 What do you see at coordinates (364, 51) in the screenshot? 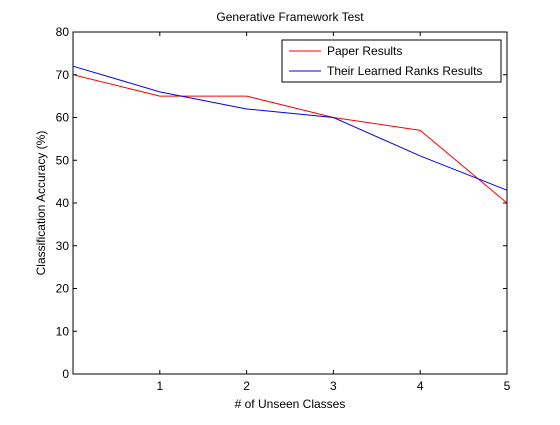
I see `legend-label: Paper Results` at bounding box center [364, 51].